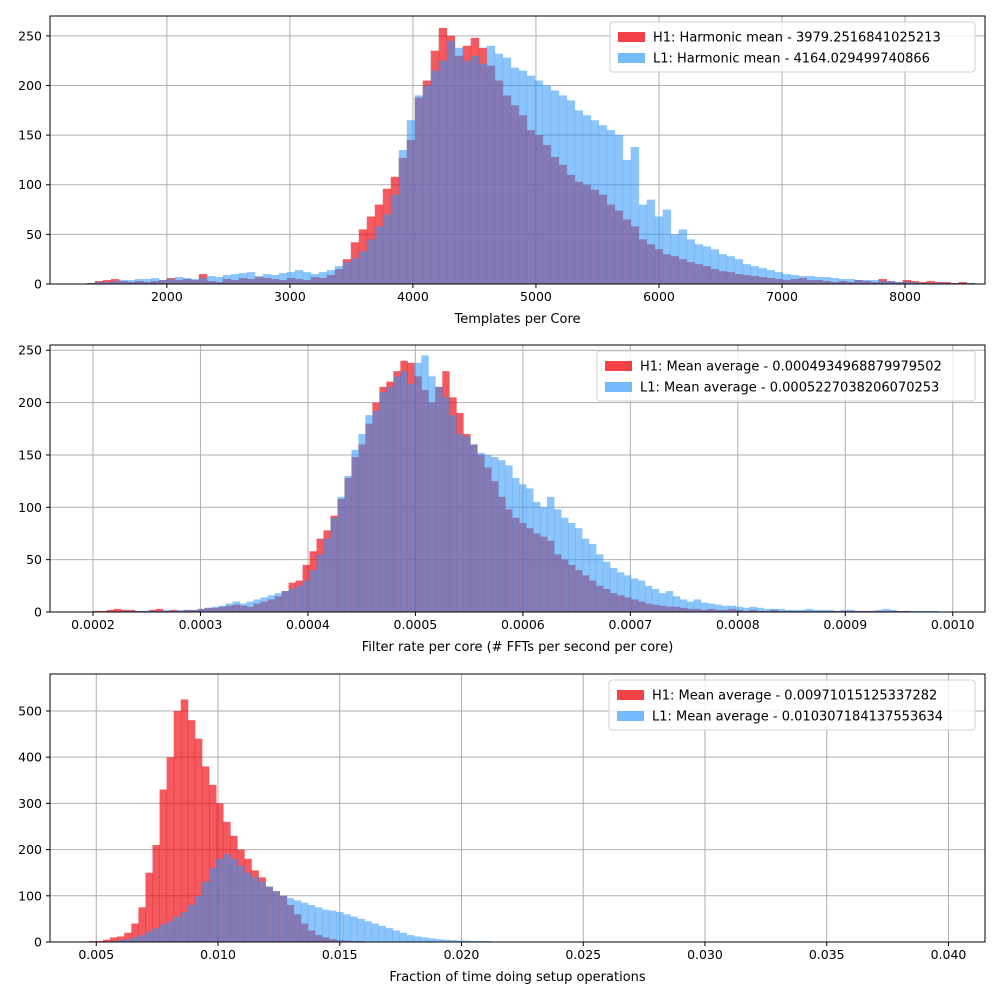  I want to click on legend-swatch-h1, so click(630, 695).